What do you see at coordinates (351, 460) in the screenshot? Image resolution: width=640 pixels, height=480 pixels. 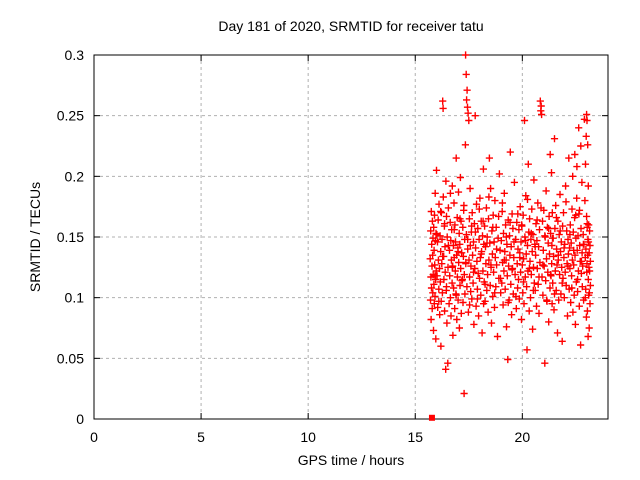 I see `x-axis-label: GPS time / hours` at bounding box center [351, 460].